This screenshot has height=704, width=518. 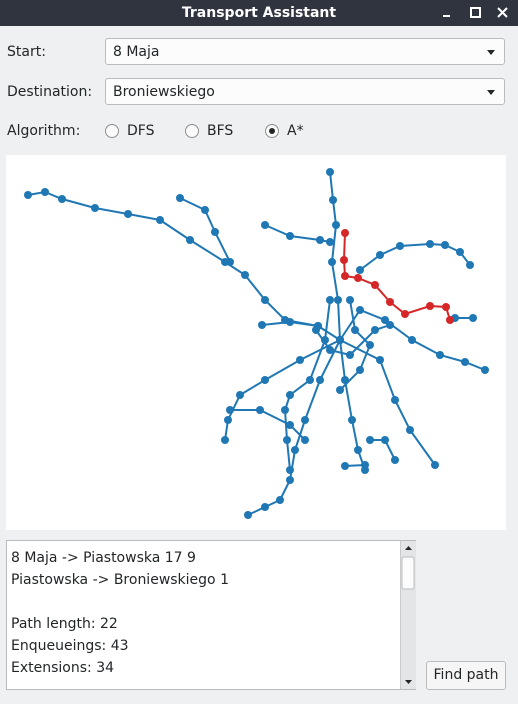 I want to click on destination-combo: Broniewskiego, so click(x=305, y=91).